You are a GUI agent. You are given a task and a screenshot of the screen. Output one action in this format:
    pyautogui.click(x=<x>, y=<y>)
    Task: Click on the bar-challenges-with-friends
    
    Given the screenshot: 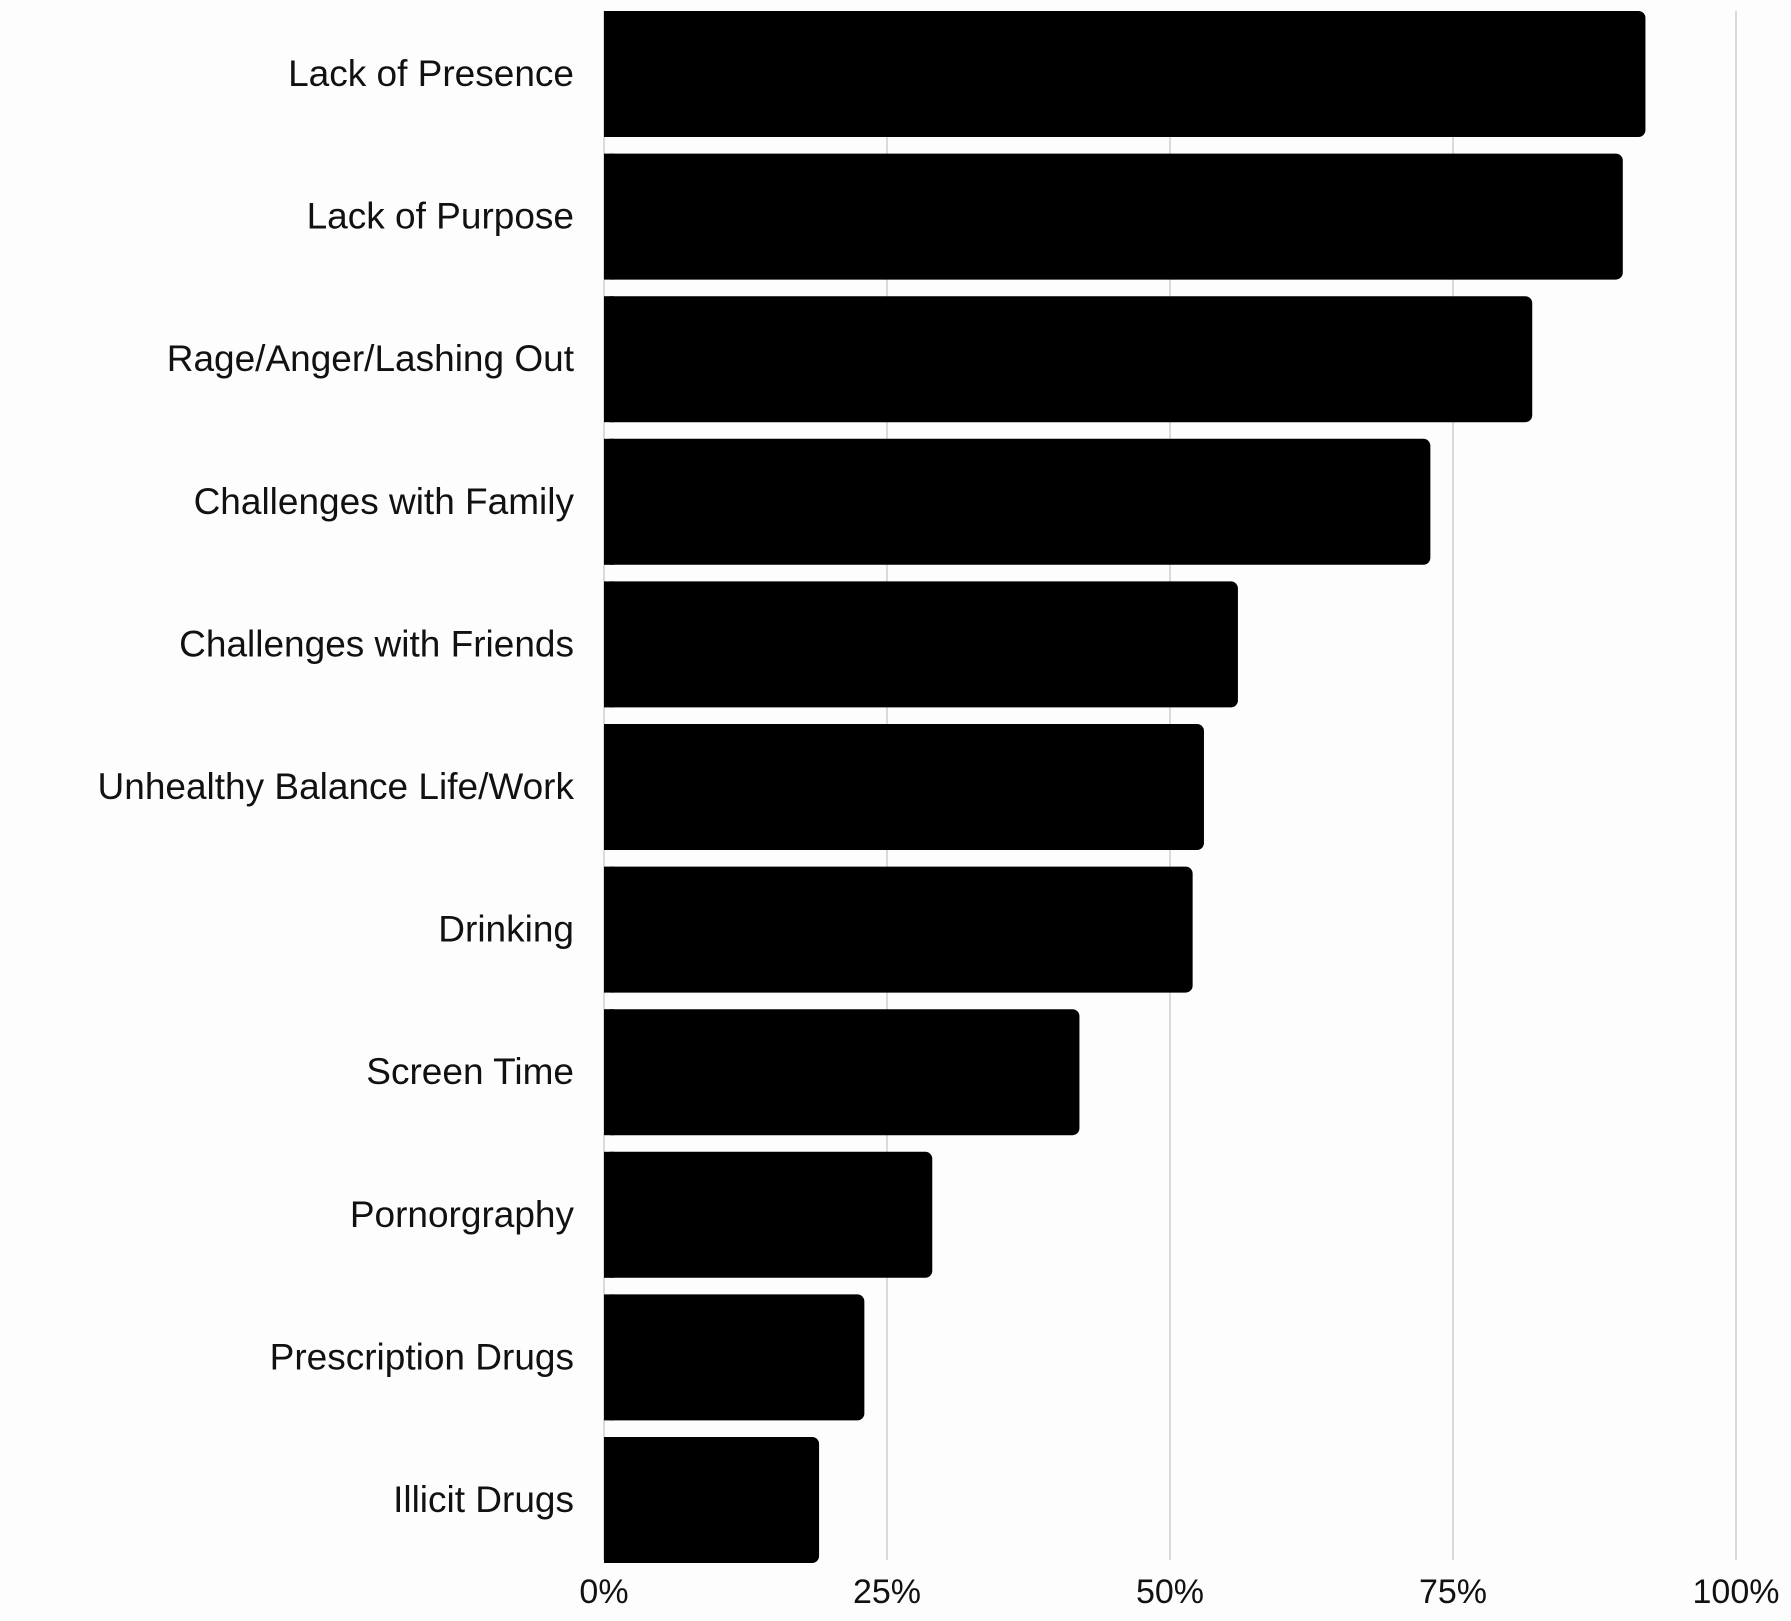 What is the action you would take?
    pyautogui.click(x=921, y=644)
    